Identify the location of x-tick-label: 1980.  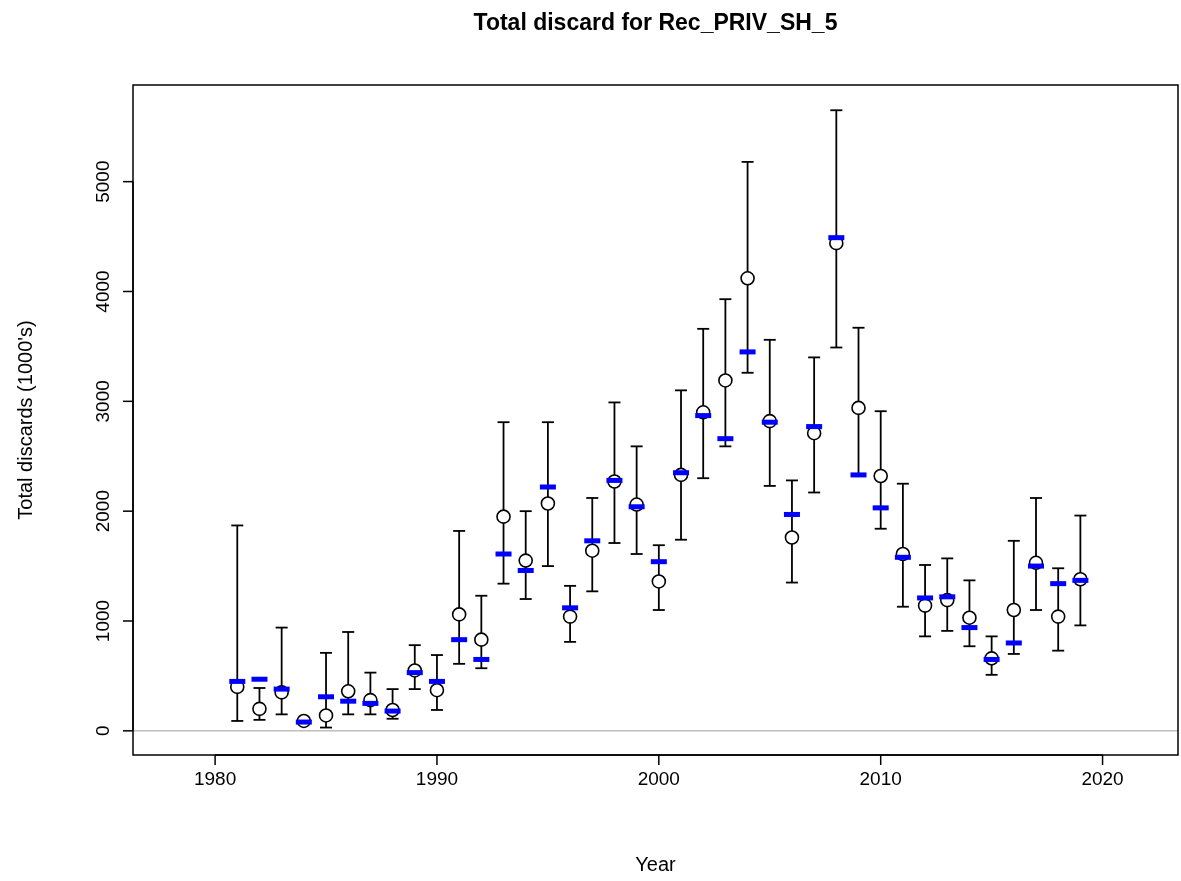
(215, 778).